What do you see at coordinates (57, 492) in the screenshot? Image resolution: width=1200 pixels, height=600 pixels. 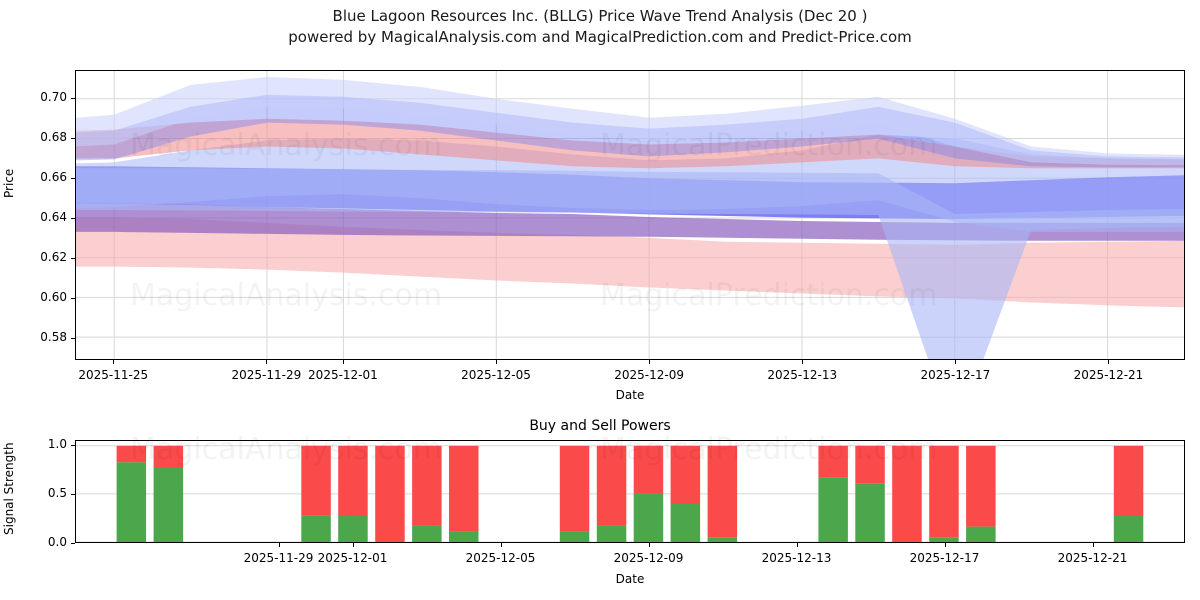 I see `powers-y-tick-label: 0.5` at bounding box center [57, 492].